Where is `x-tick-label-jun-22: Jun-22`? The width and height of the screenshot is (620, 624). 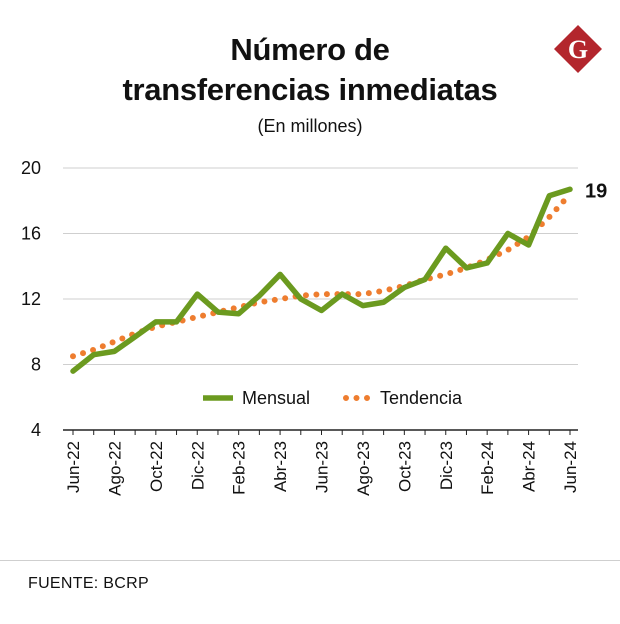
x-tick-label-jun-22: Jun-22 is located at coordinates (73, 467).